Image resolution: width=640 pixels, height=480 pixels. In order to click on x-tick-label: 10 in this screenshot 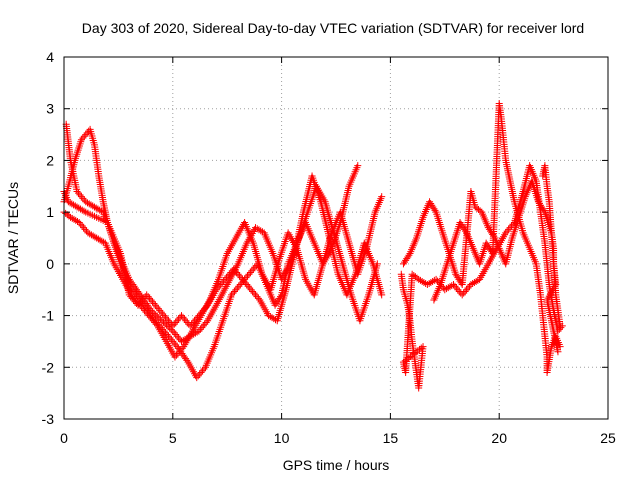, I will do `click(282, 438)`.